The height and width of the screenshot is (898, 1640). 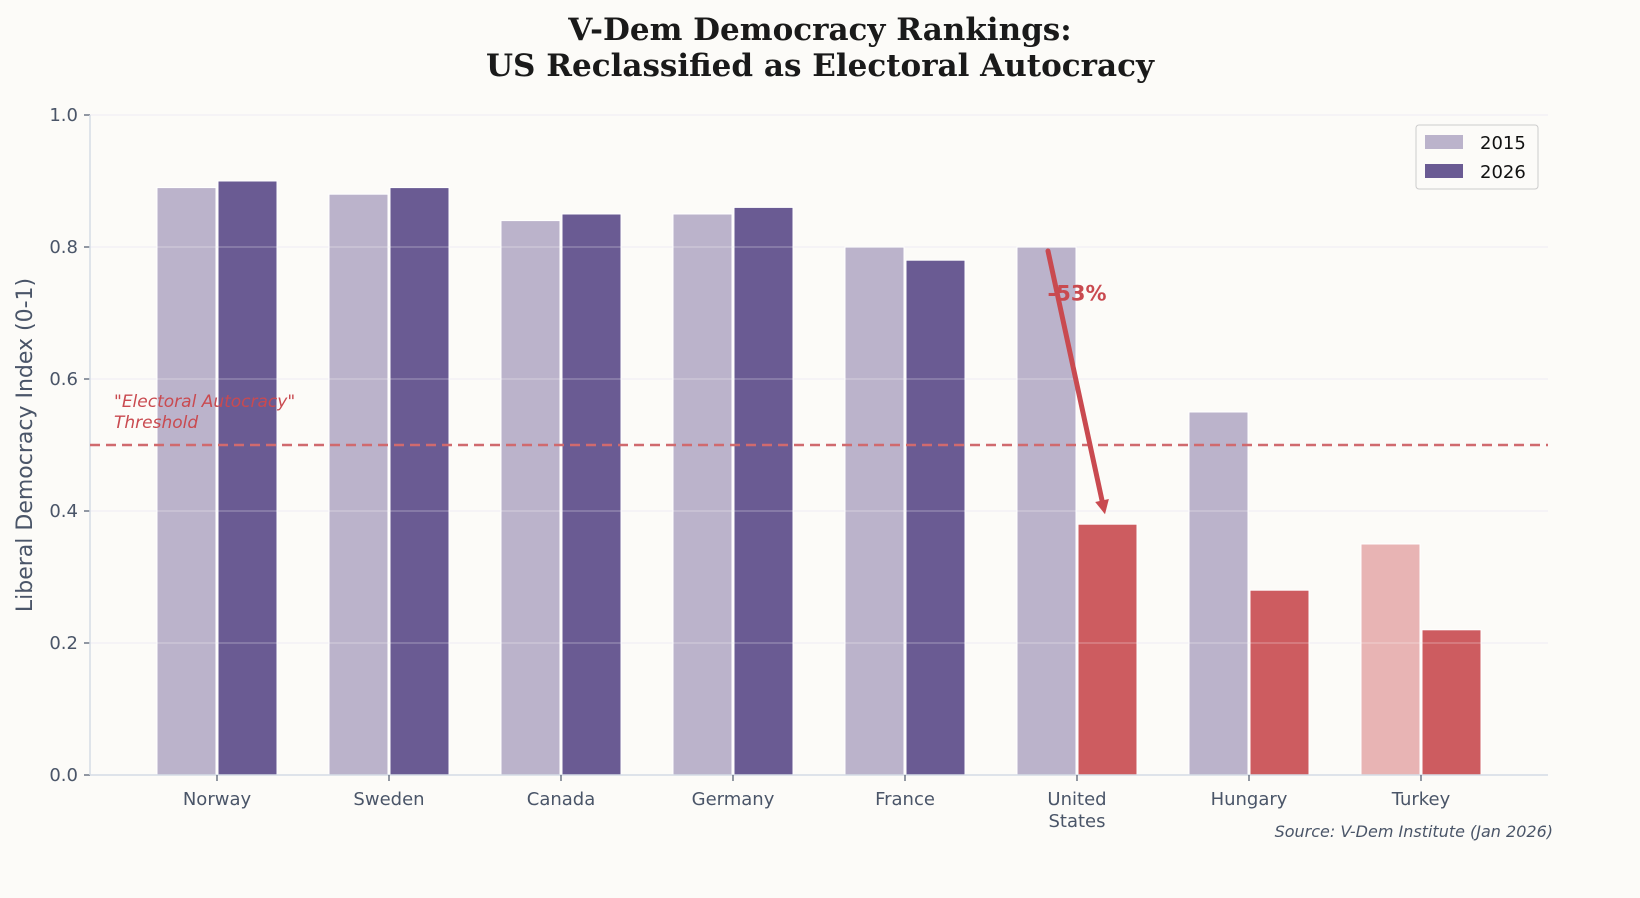 I want to click on bar-2026-hungary, so click(x=1279, y=682).